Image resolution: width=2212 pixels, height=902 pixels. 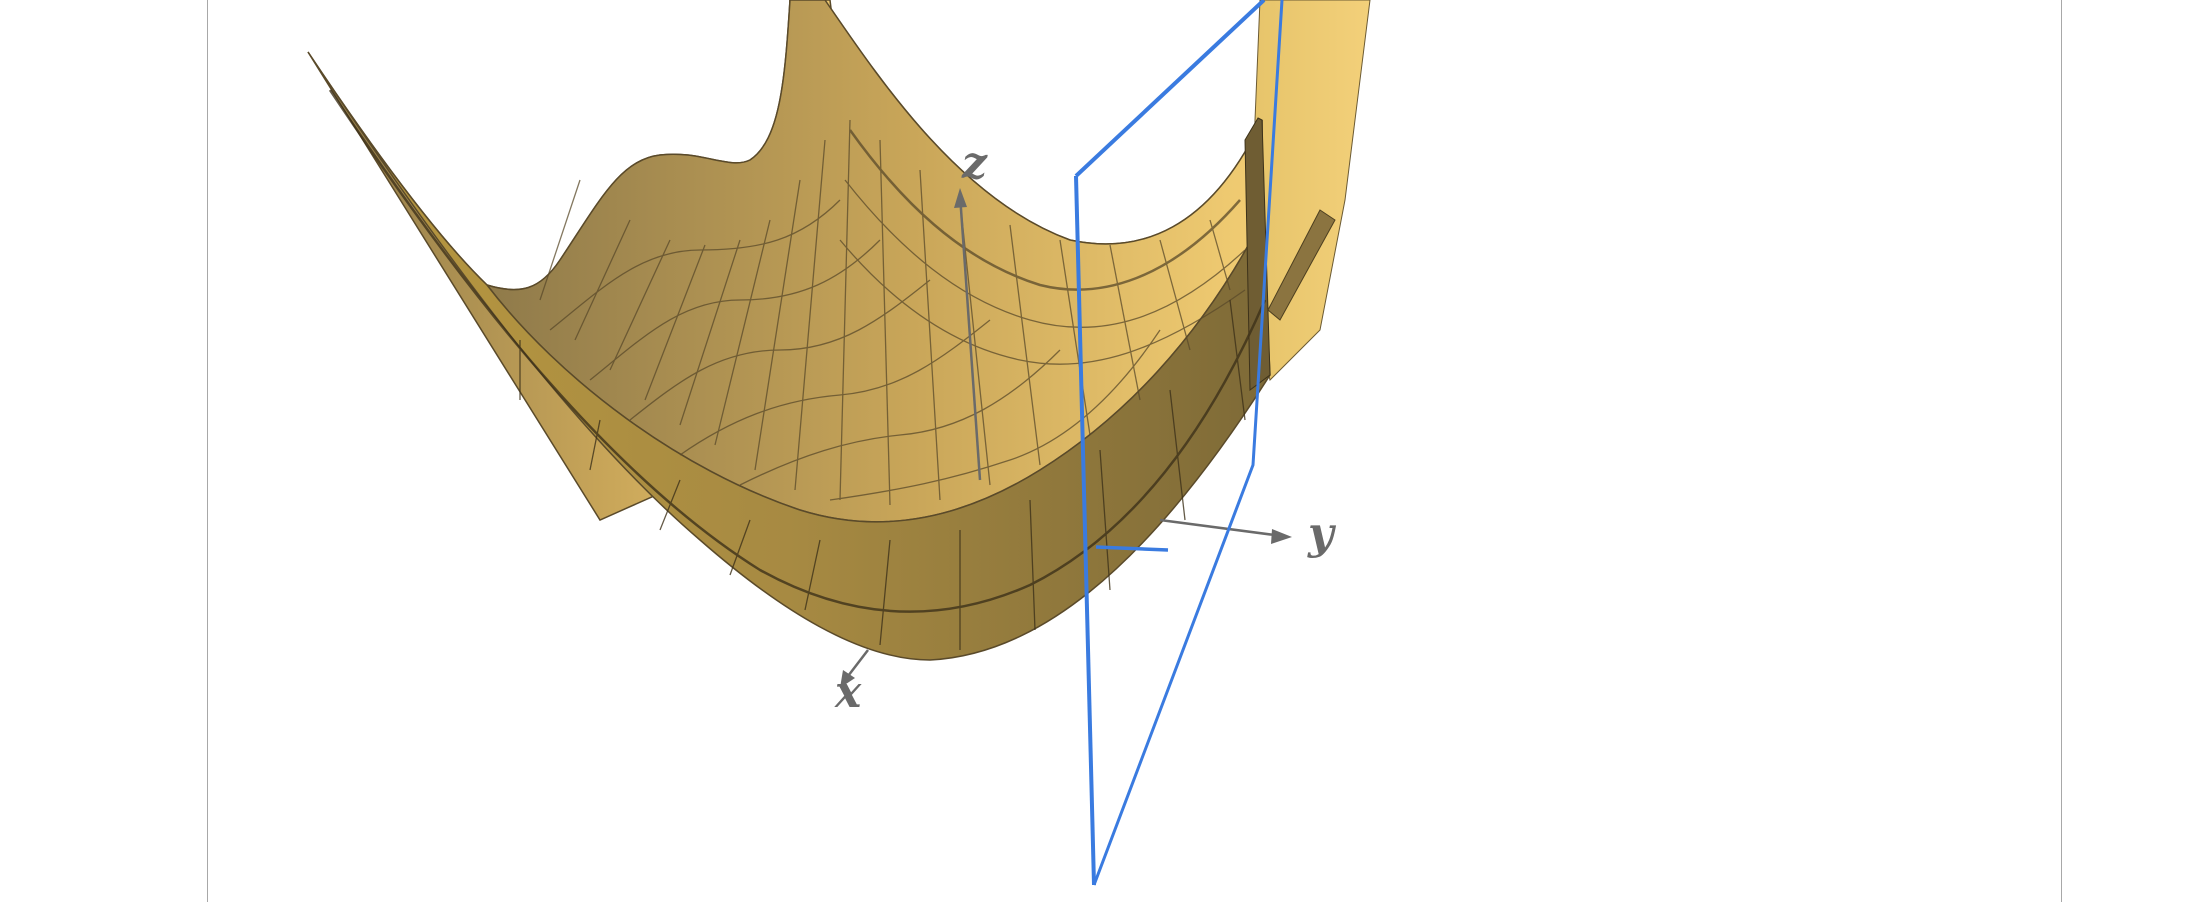 What do you see at coordinates (1132, 548) in the screenshot?
I see `plane-tick-mark` at bounding box center [1132, 548].